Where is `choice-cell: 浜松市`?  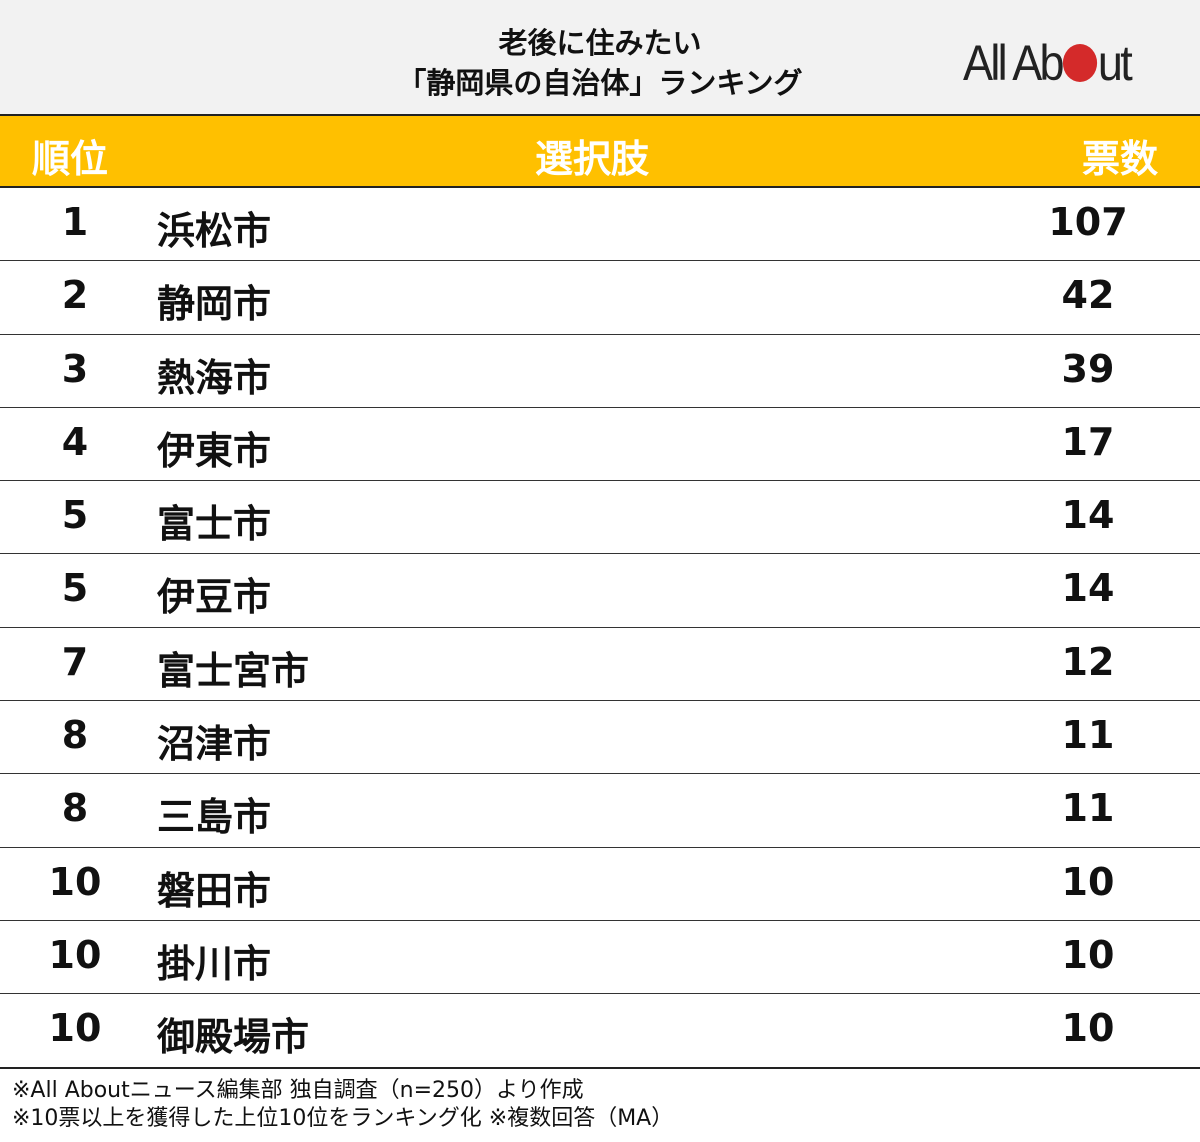 choice-cell: 浜松市 is located at coordinates (214, 231).